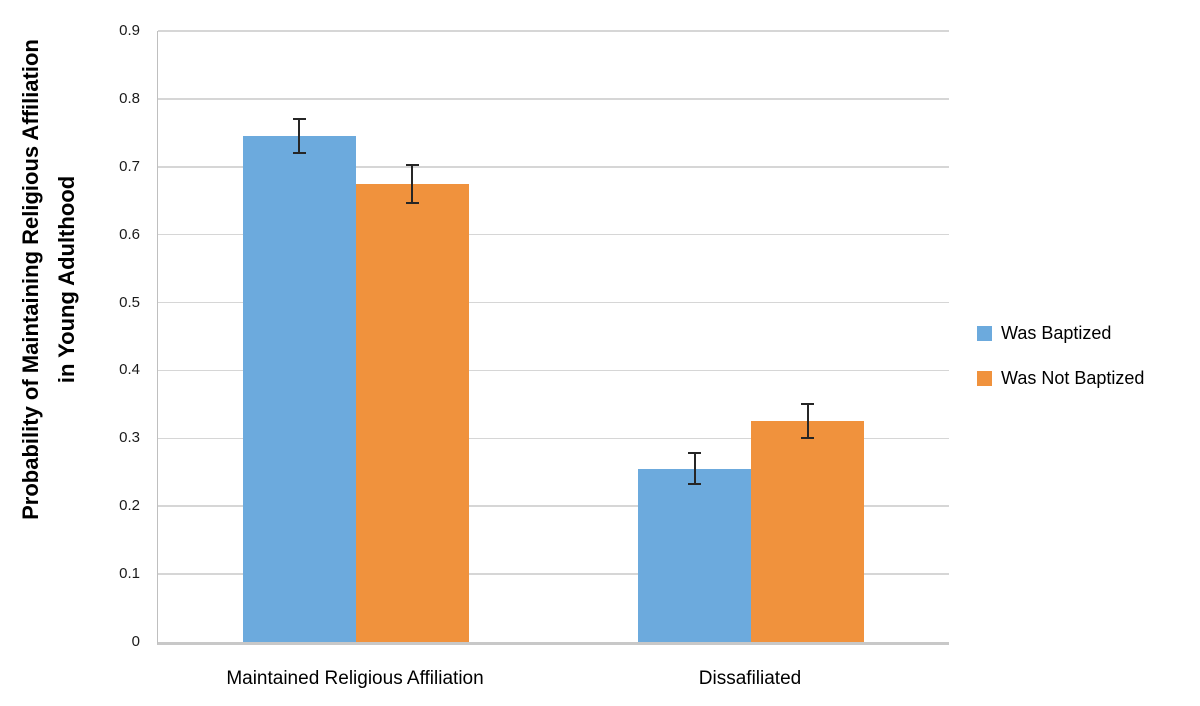  I want to click on x-category-label-dissafiliated: Dissafiliated, so click(750, 678).